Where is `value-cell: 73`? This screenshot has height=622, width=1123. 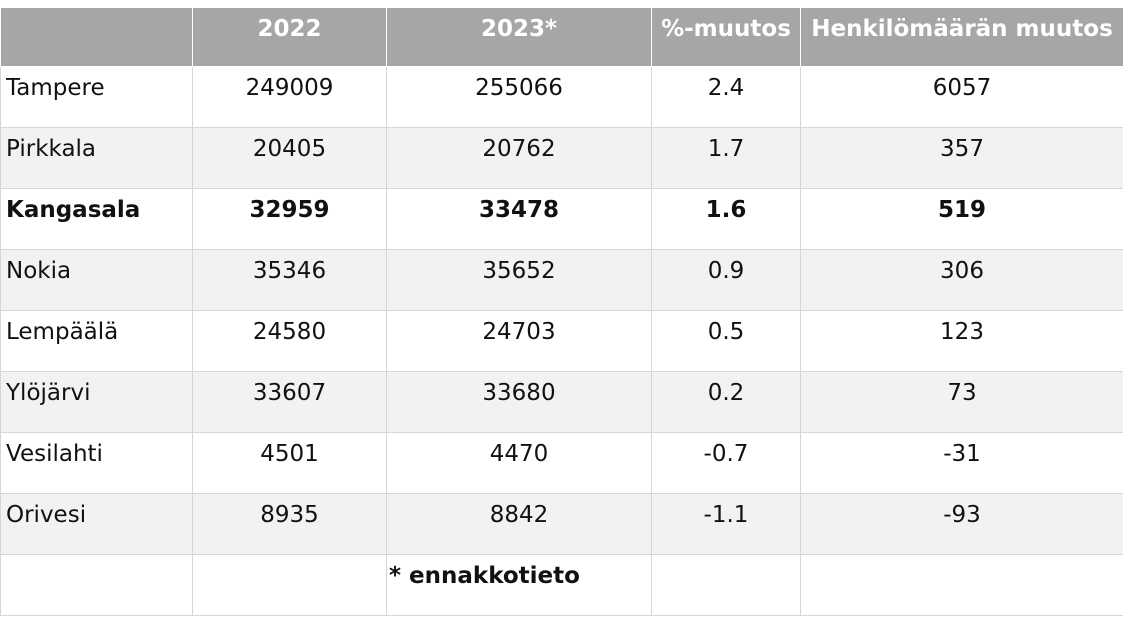
value-cell: 73 is located at coordinates (961, 402).